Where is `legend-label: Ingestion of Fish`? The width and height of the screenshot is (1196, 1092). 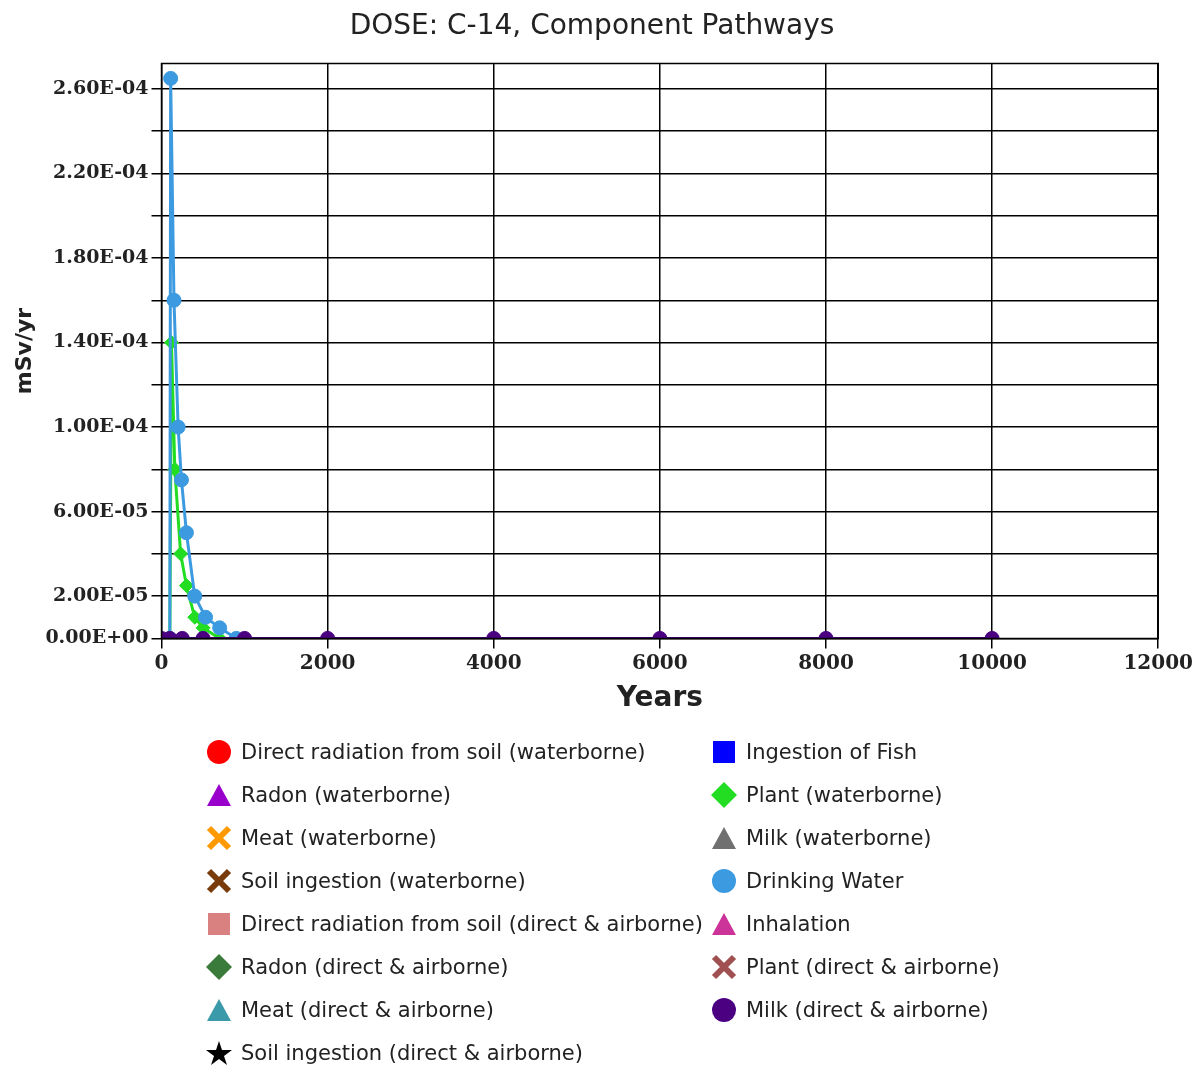
legend-label: Ingestion of Fish is located at coordinates (832, 751).